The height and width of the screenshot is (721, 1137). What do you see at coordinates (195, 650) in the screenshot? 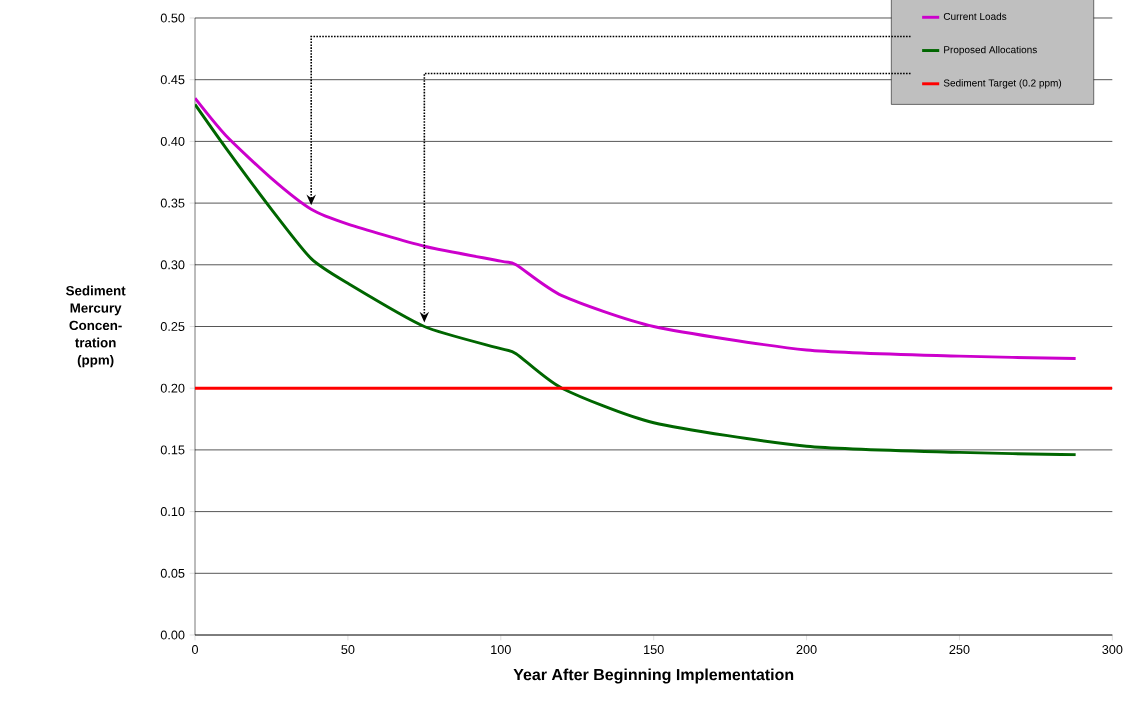
I see `x-tick-label: 0` at bounding box center [195, 650].